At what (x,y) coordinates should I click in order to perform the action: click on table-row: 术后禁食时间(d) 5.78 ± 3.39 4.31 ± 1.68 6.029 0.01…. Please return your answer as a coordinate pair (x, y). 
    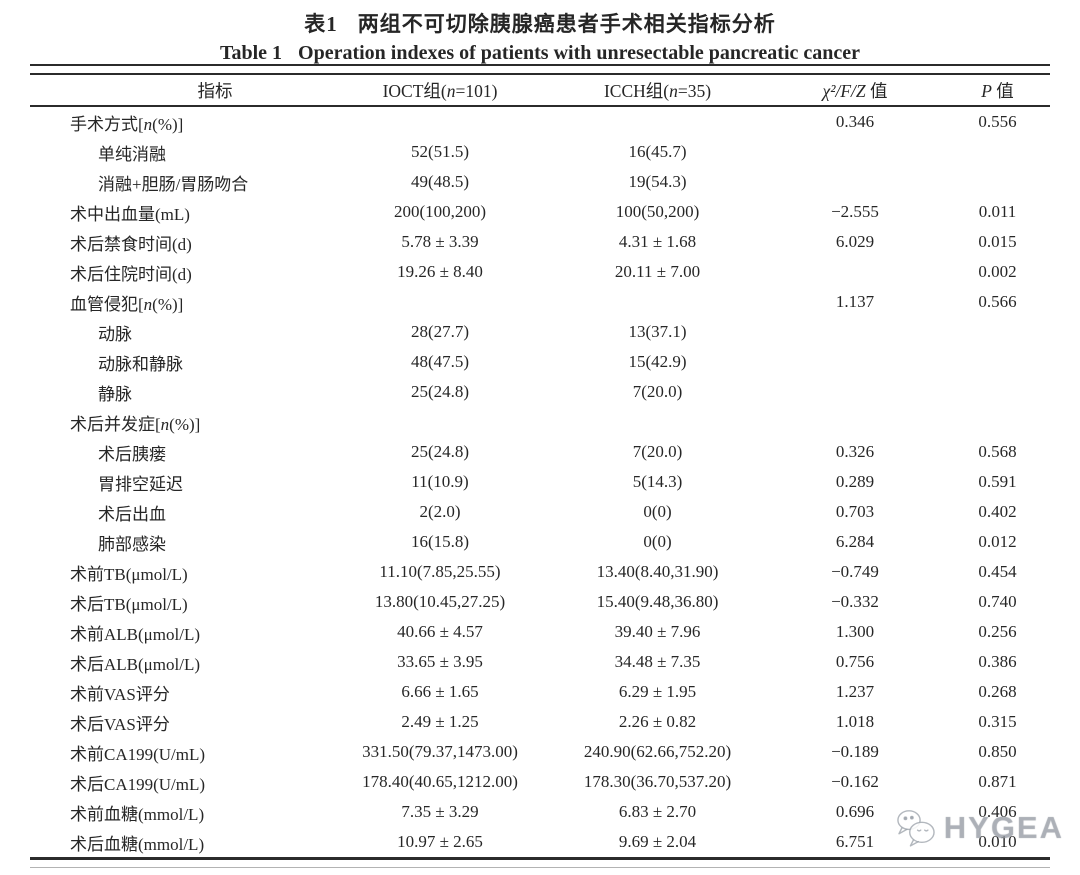
    Looking at the image, I should click on (540, 242).